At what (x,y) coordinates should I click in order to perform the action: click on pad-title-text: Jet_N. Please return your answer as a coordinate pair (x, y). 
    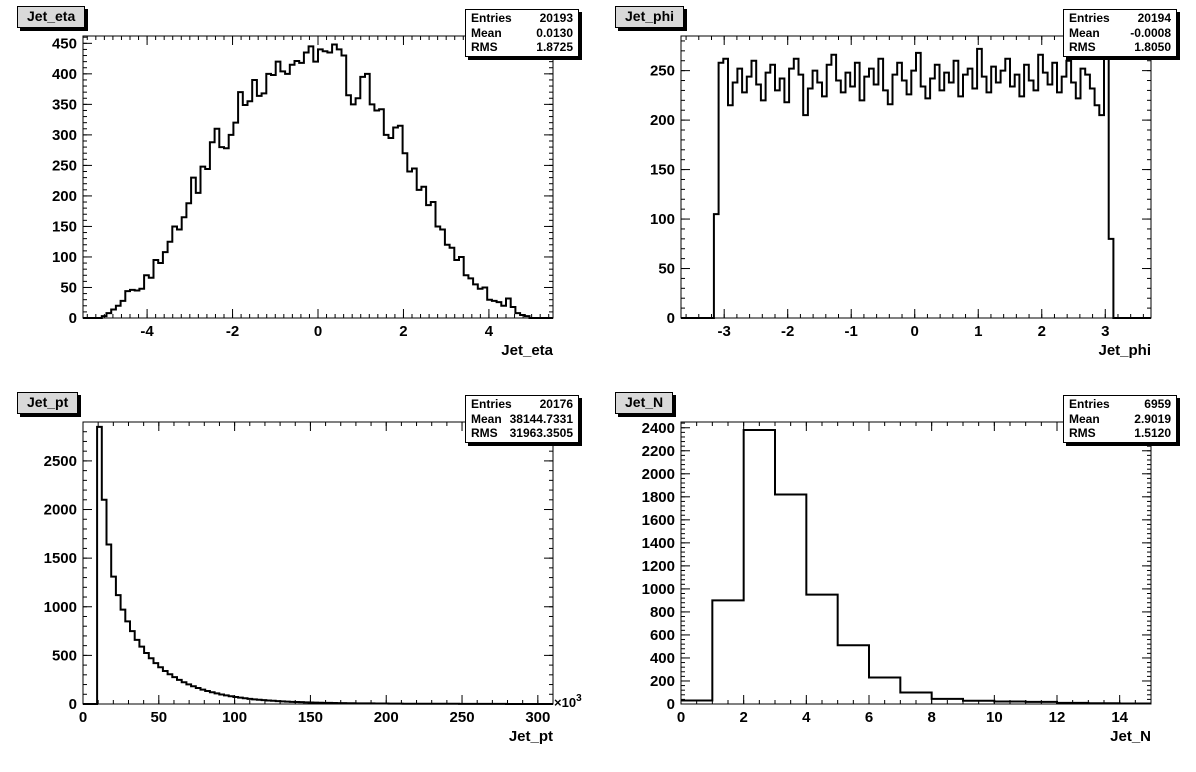
    Looking at the image, I should click on (644, 402).